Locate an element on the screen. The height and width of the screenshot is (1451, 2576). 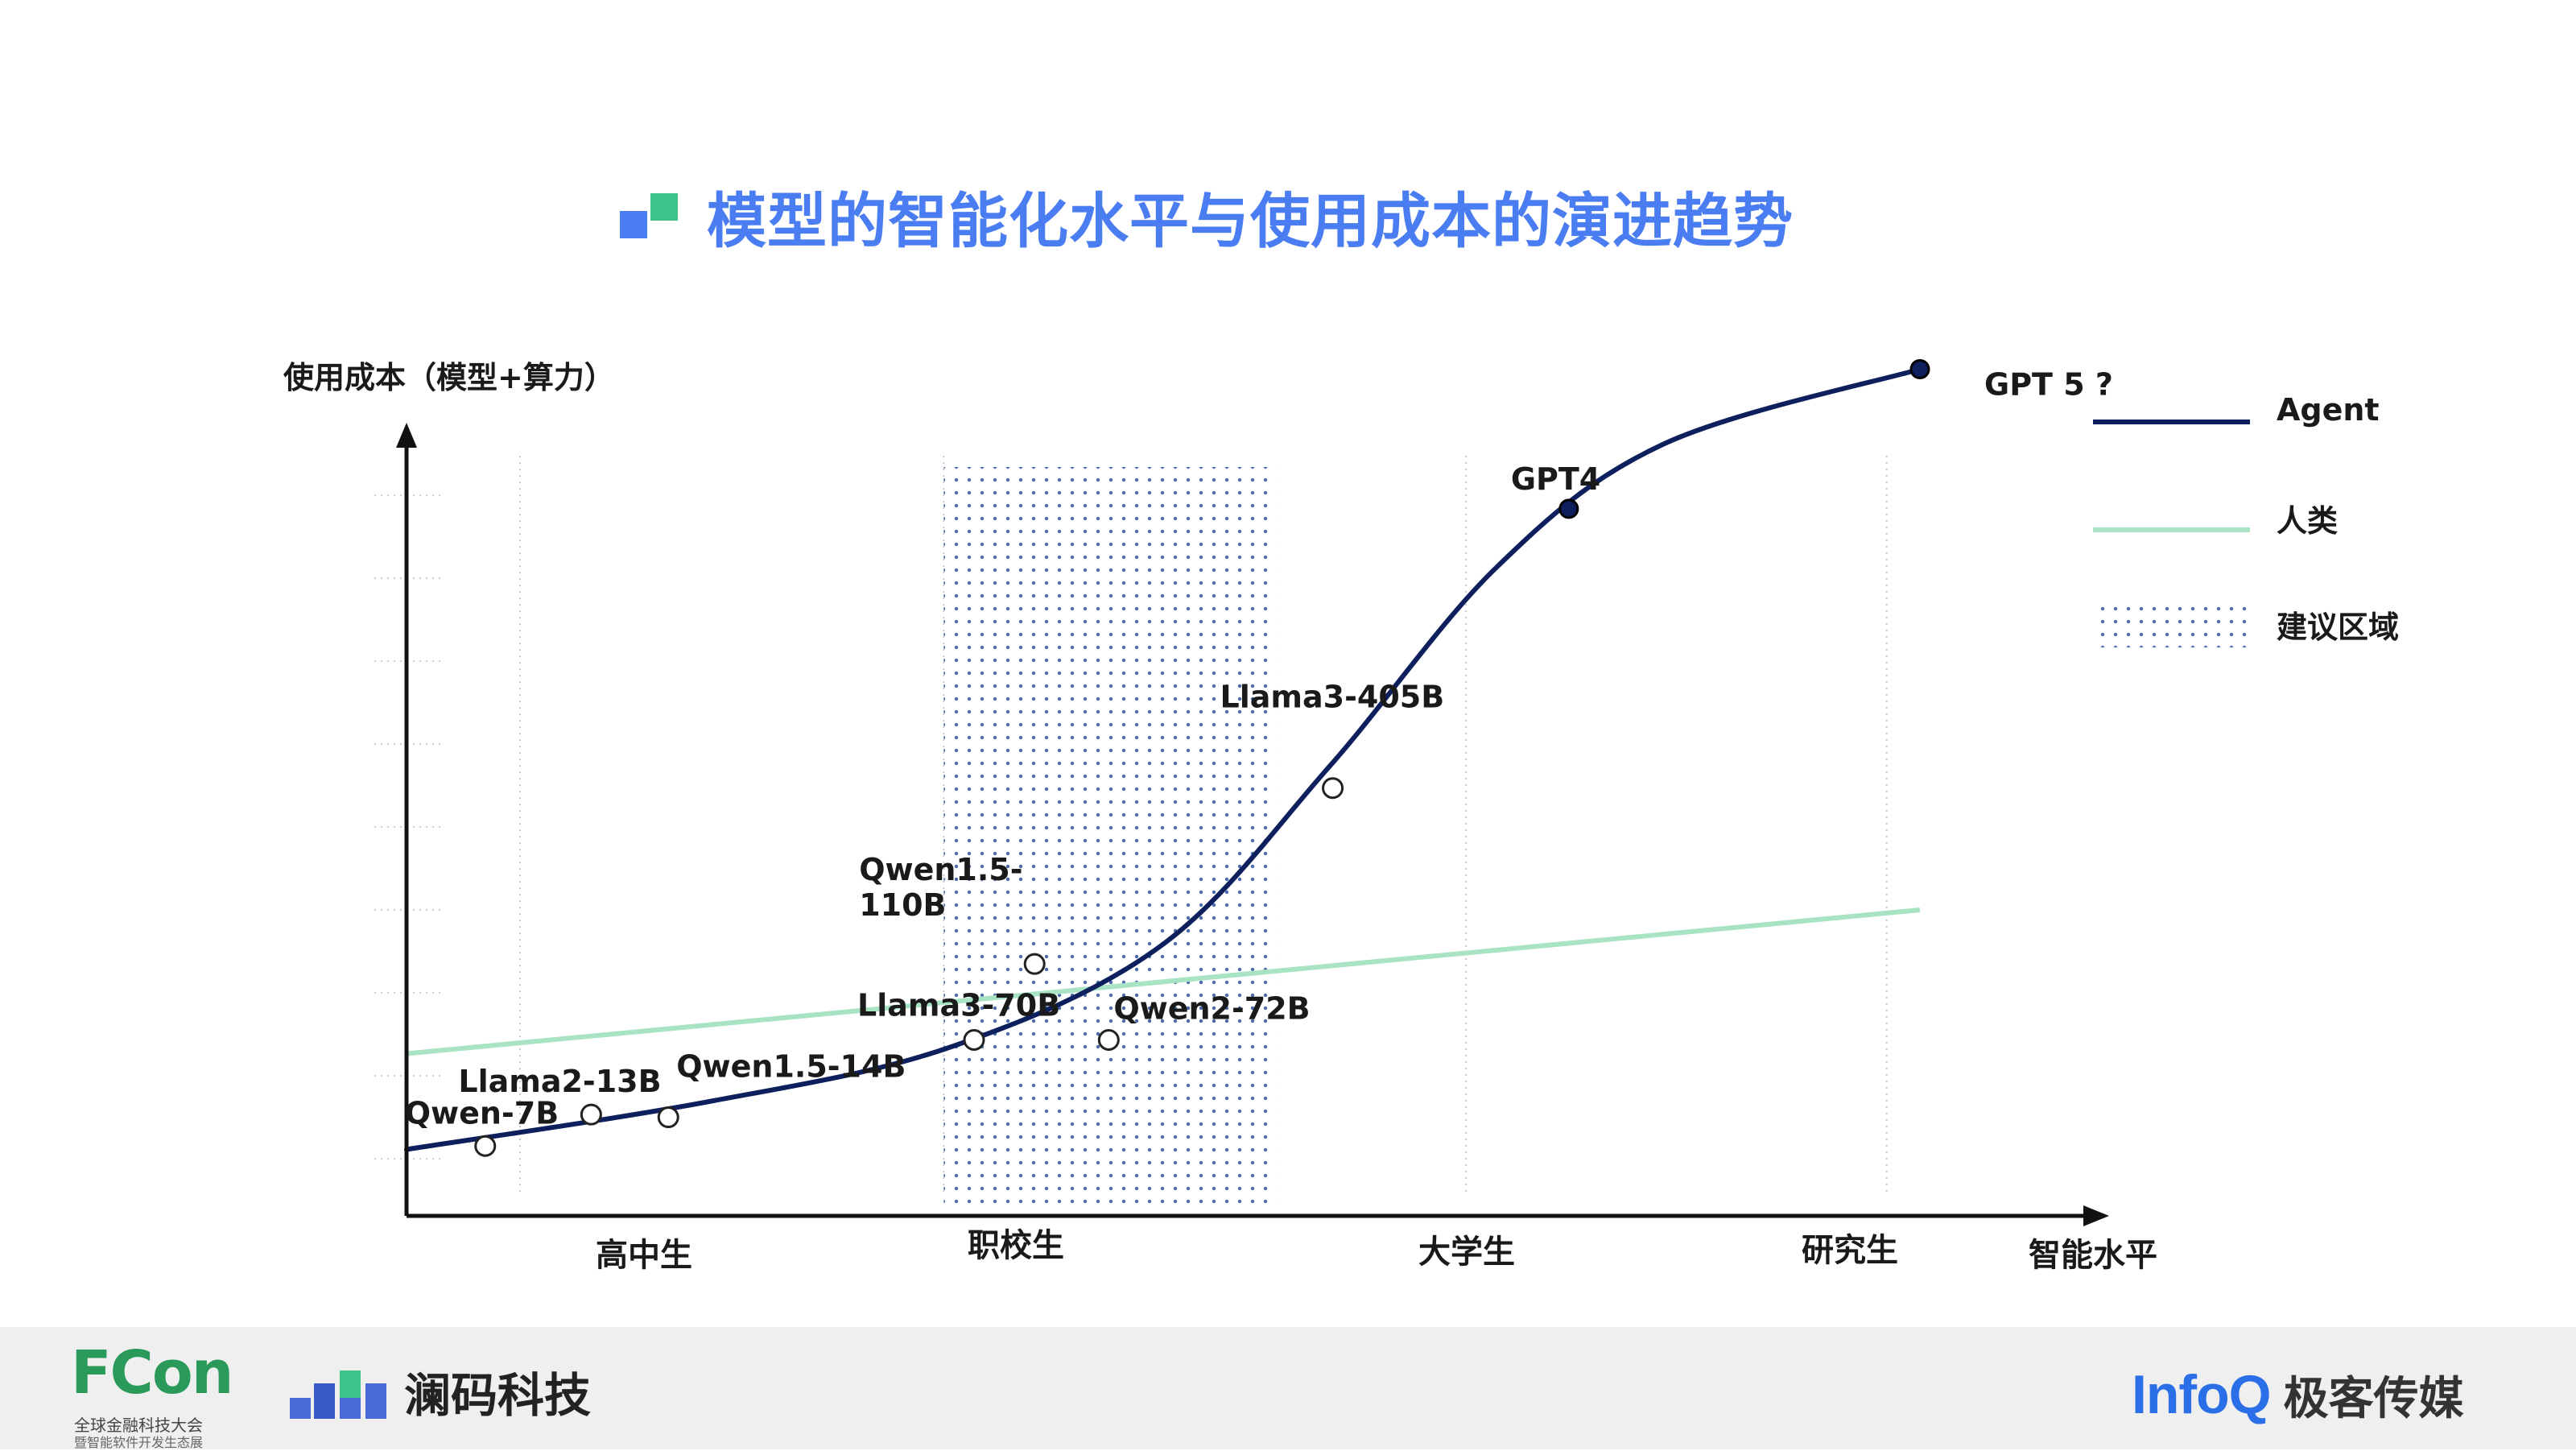
model-label: Qwen1.5-110B is located at coordinates (940, 887).